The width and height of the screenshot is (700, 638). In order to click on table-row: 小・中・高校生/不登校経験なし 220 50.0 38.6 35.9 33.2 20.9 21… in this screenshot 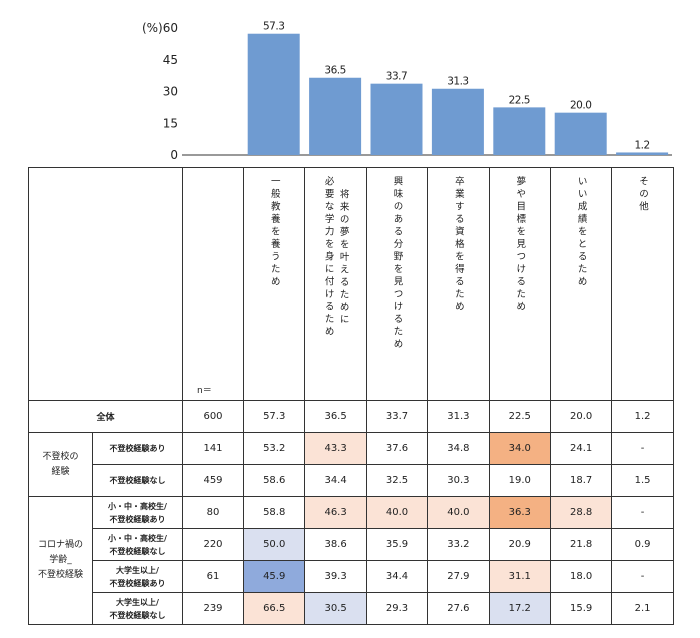, I will do `click(351, 544)`.